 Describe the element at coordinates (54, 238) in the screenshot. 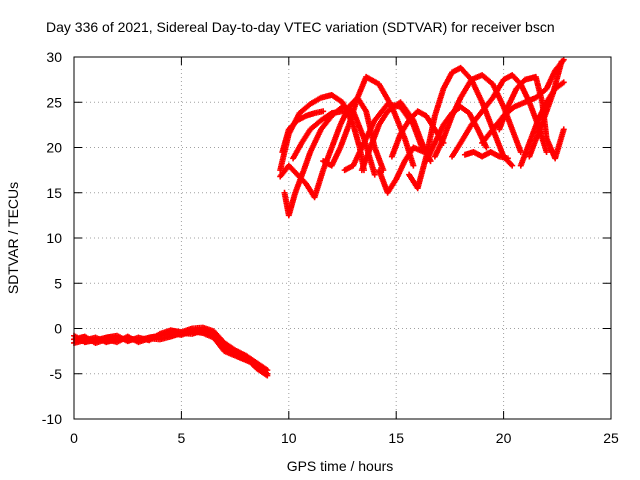

I see `y-tick-label: 10` at that location.